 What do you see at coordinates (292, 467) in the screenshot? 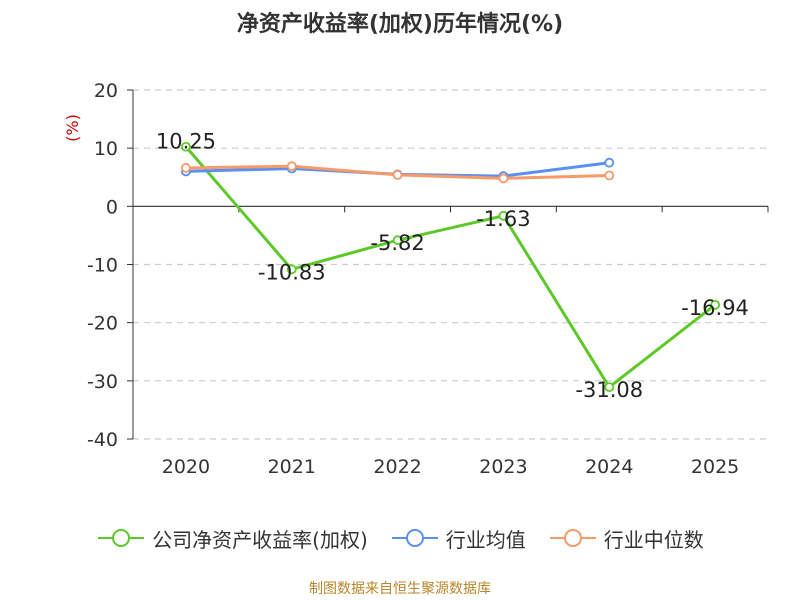
I see `x-tick-label: 2021` at bounding box center [292, 467].